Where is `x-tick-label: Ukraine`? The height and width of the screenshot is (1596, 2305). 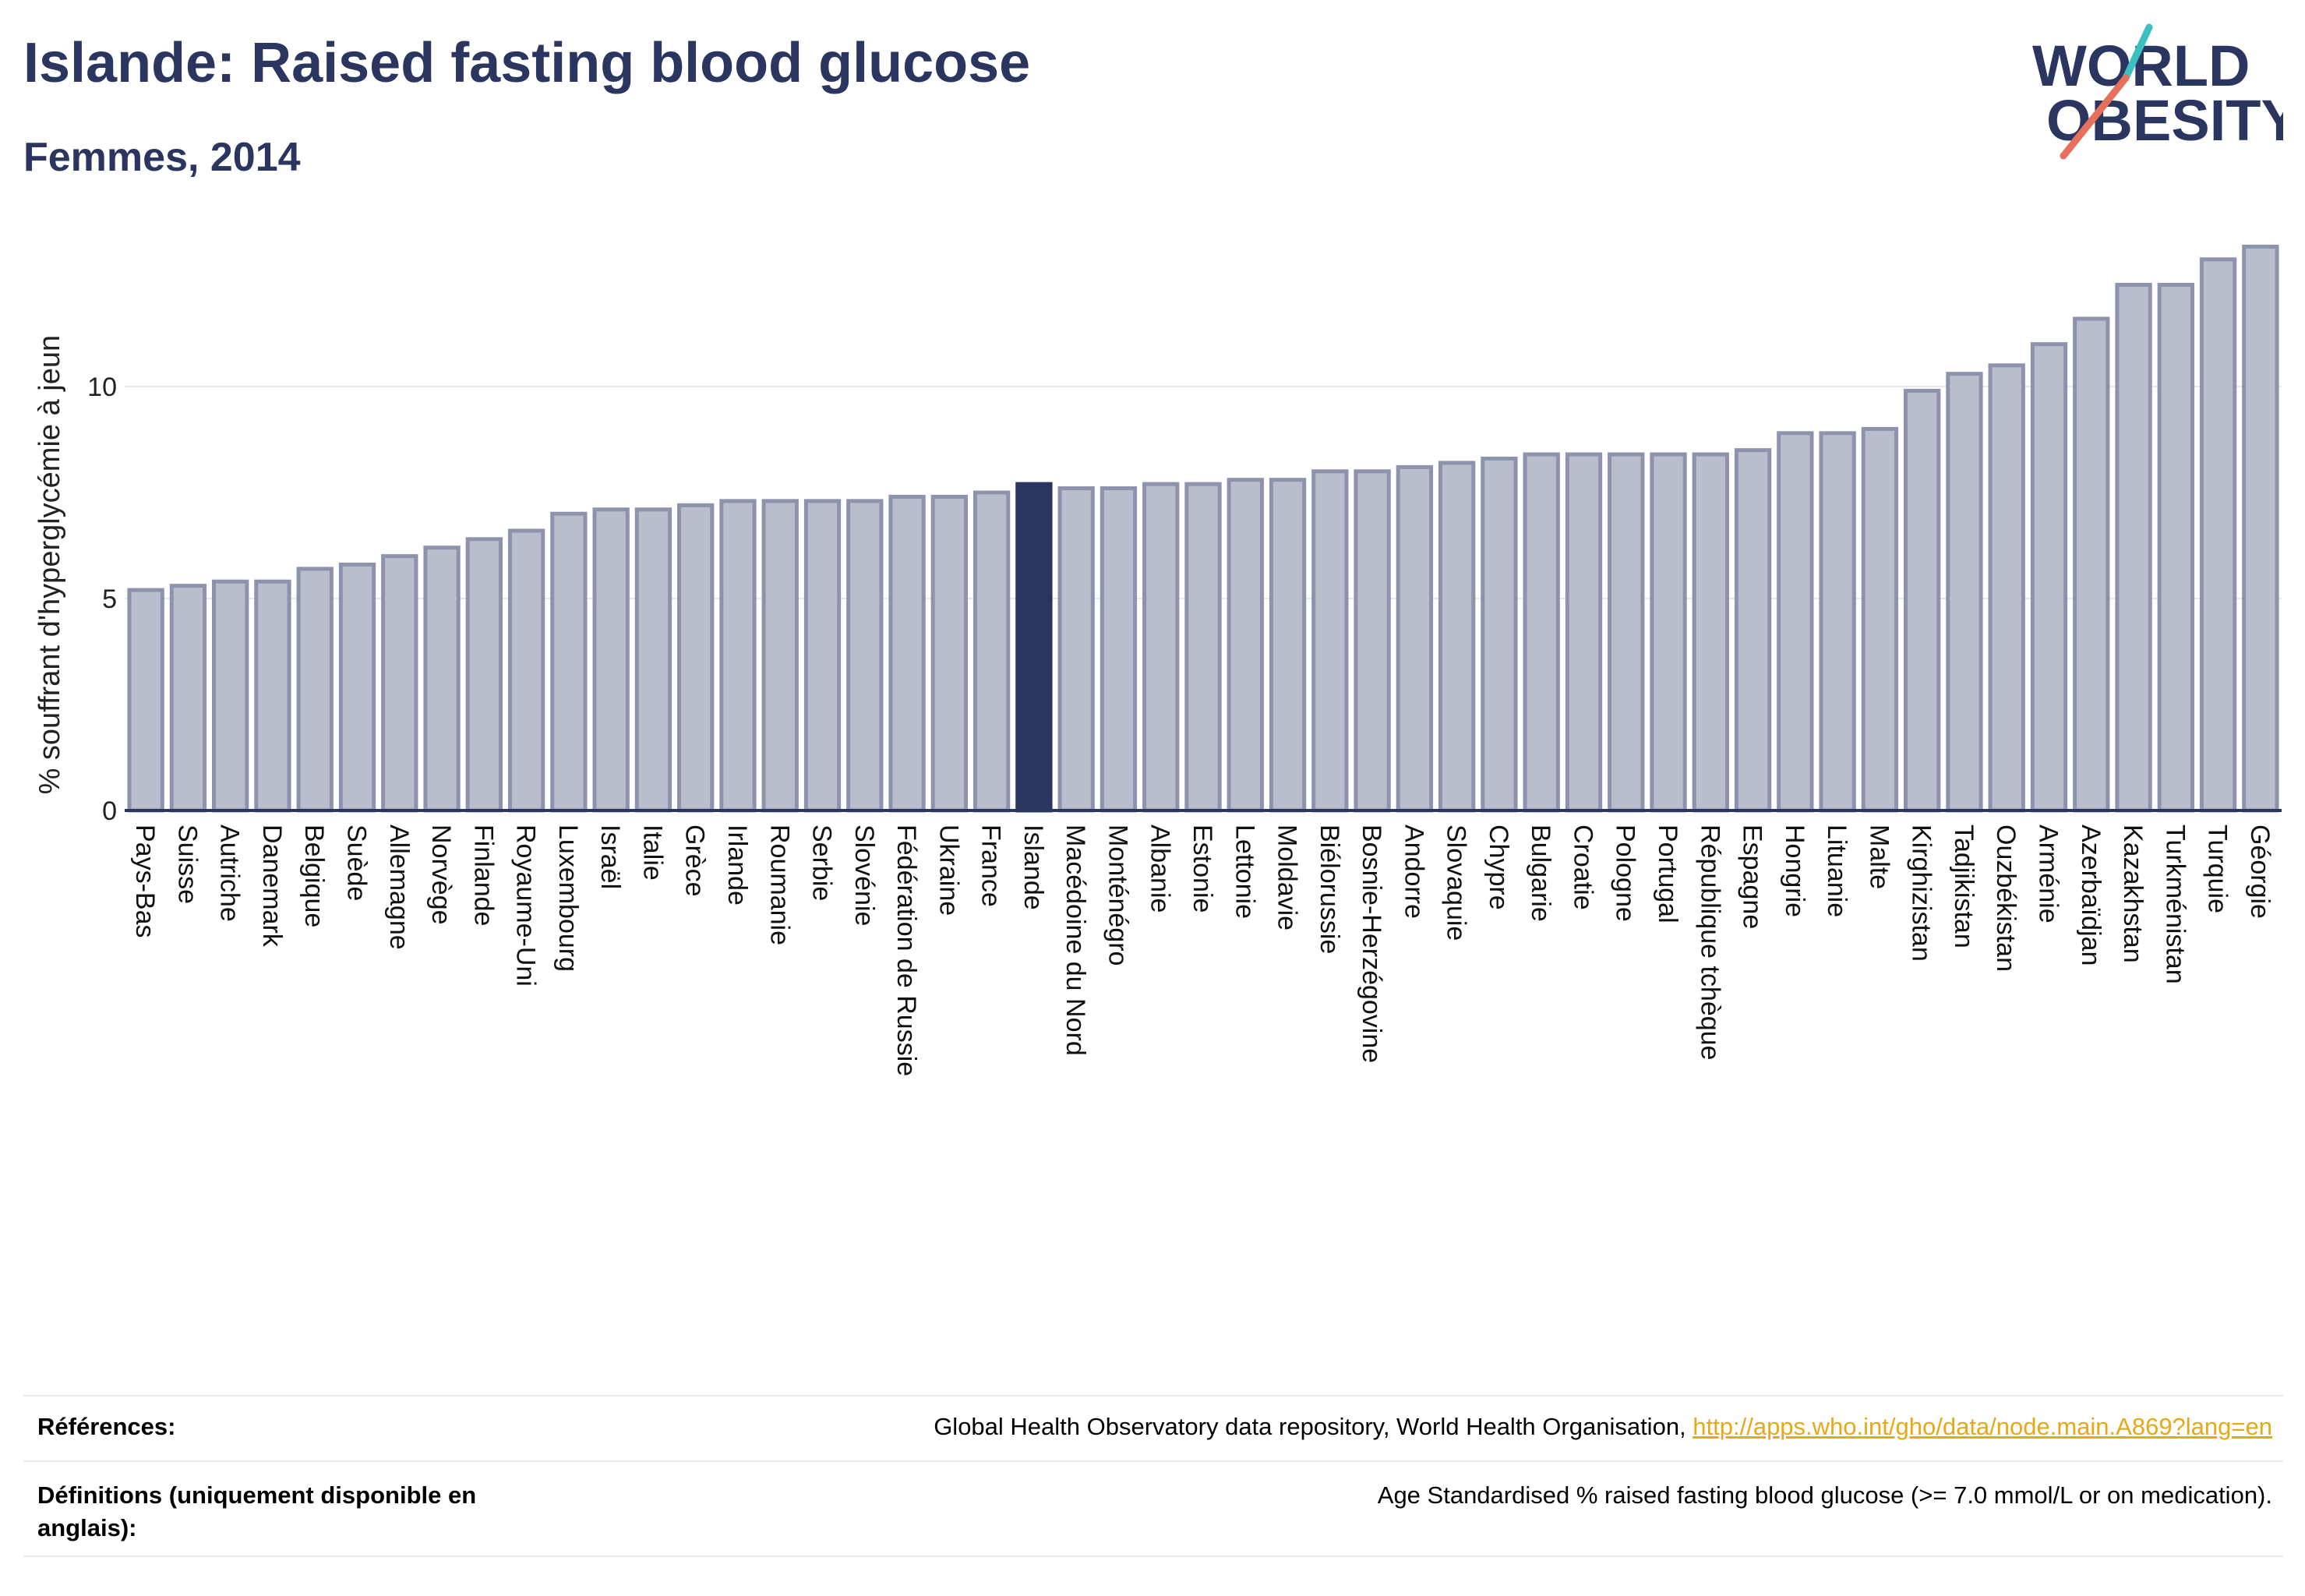
x-tick-label: Ukraine is located at coordinates (948, 870).